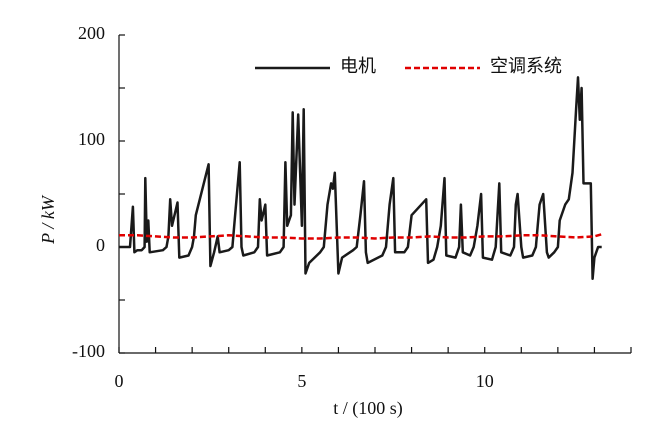  What do you see at coordinates (361, 236) in the screenshot?
I see `series-line` at bounding box center [361, 236].